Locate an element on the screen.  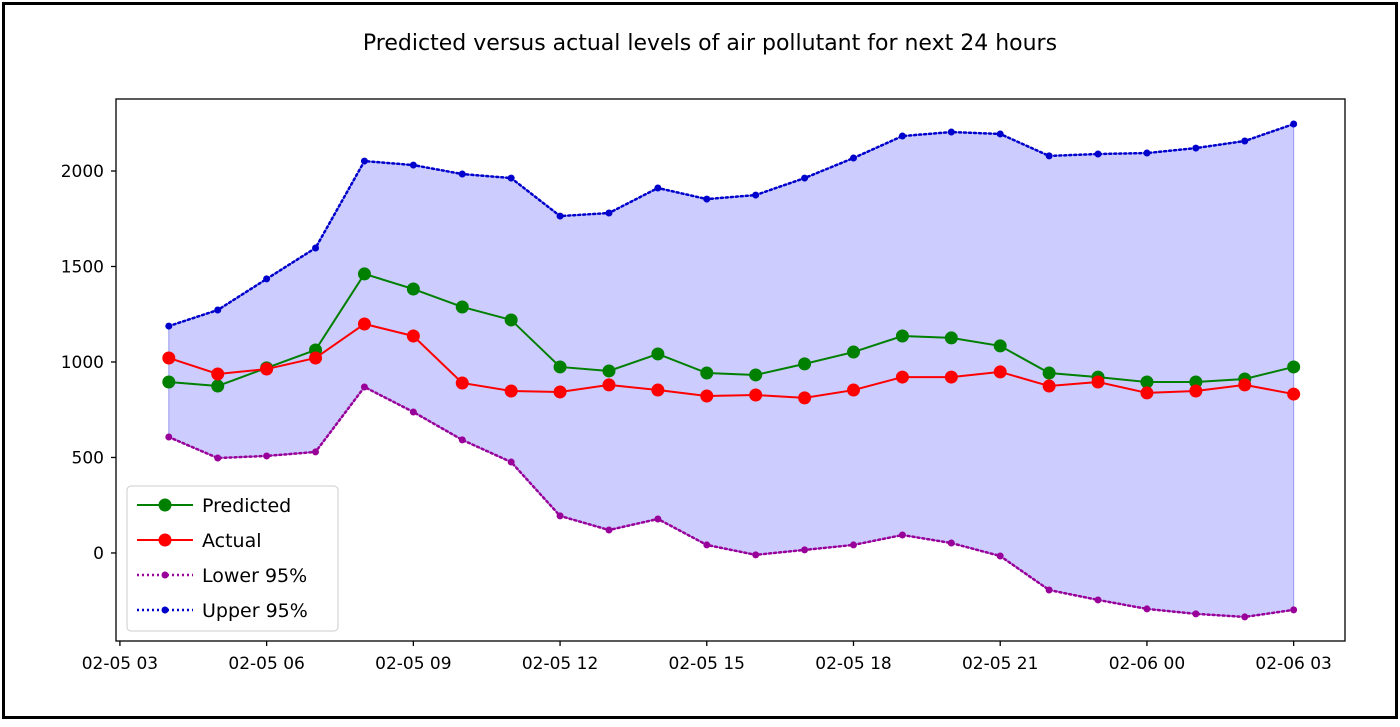
legend-label: Upper 95% is located at coordinates (255, 611).